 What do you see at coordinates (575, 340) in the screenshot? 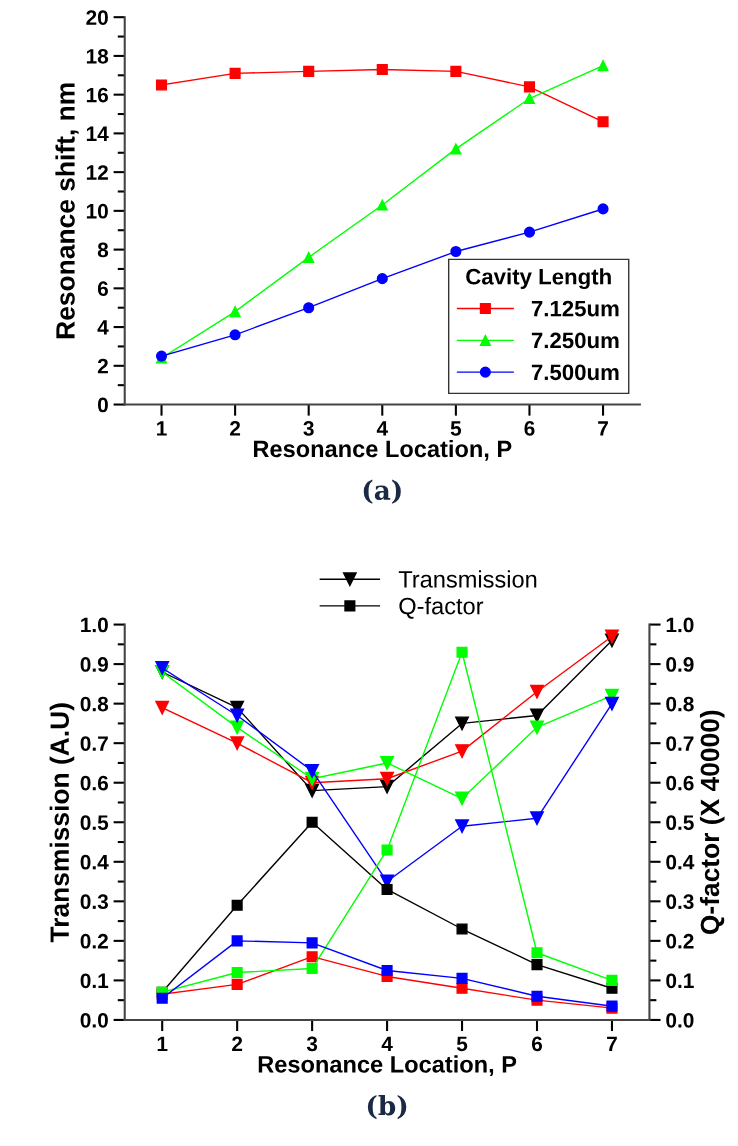
I see `legend-label: 7.250um` at bounding box center [575, 340].